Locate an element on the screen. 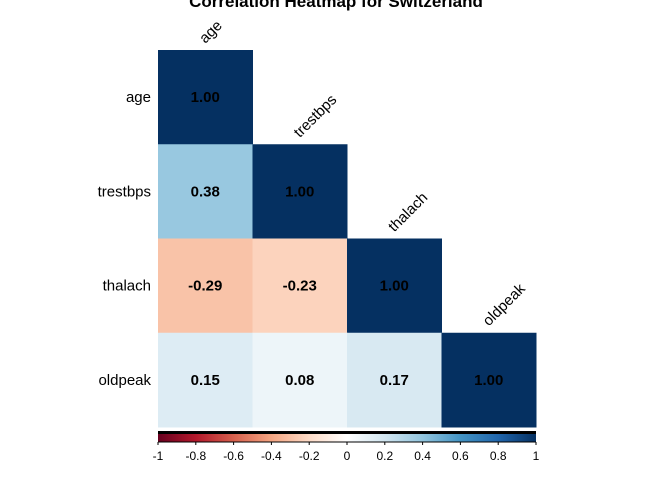  column-label: age is located at coordinates (211, 32).